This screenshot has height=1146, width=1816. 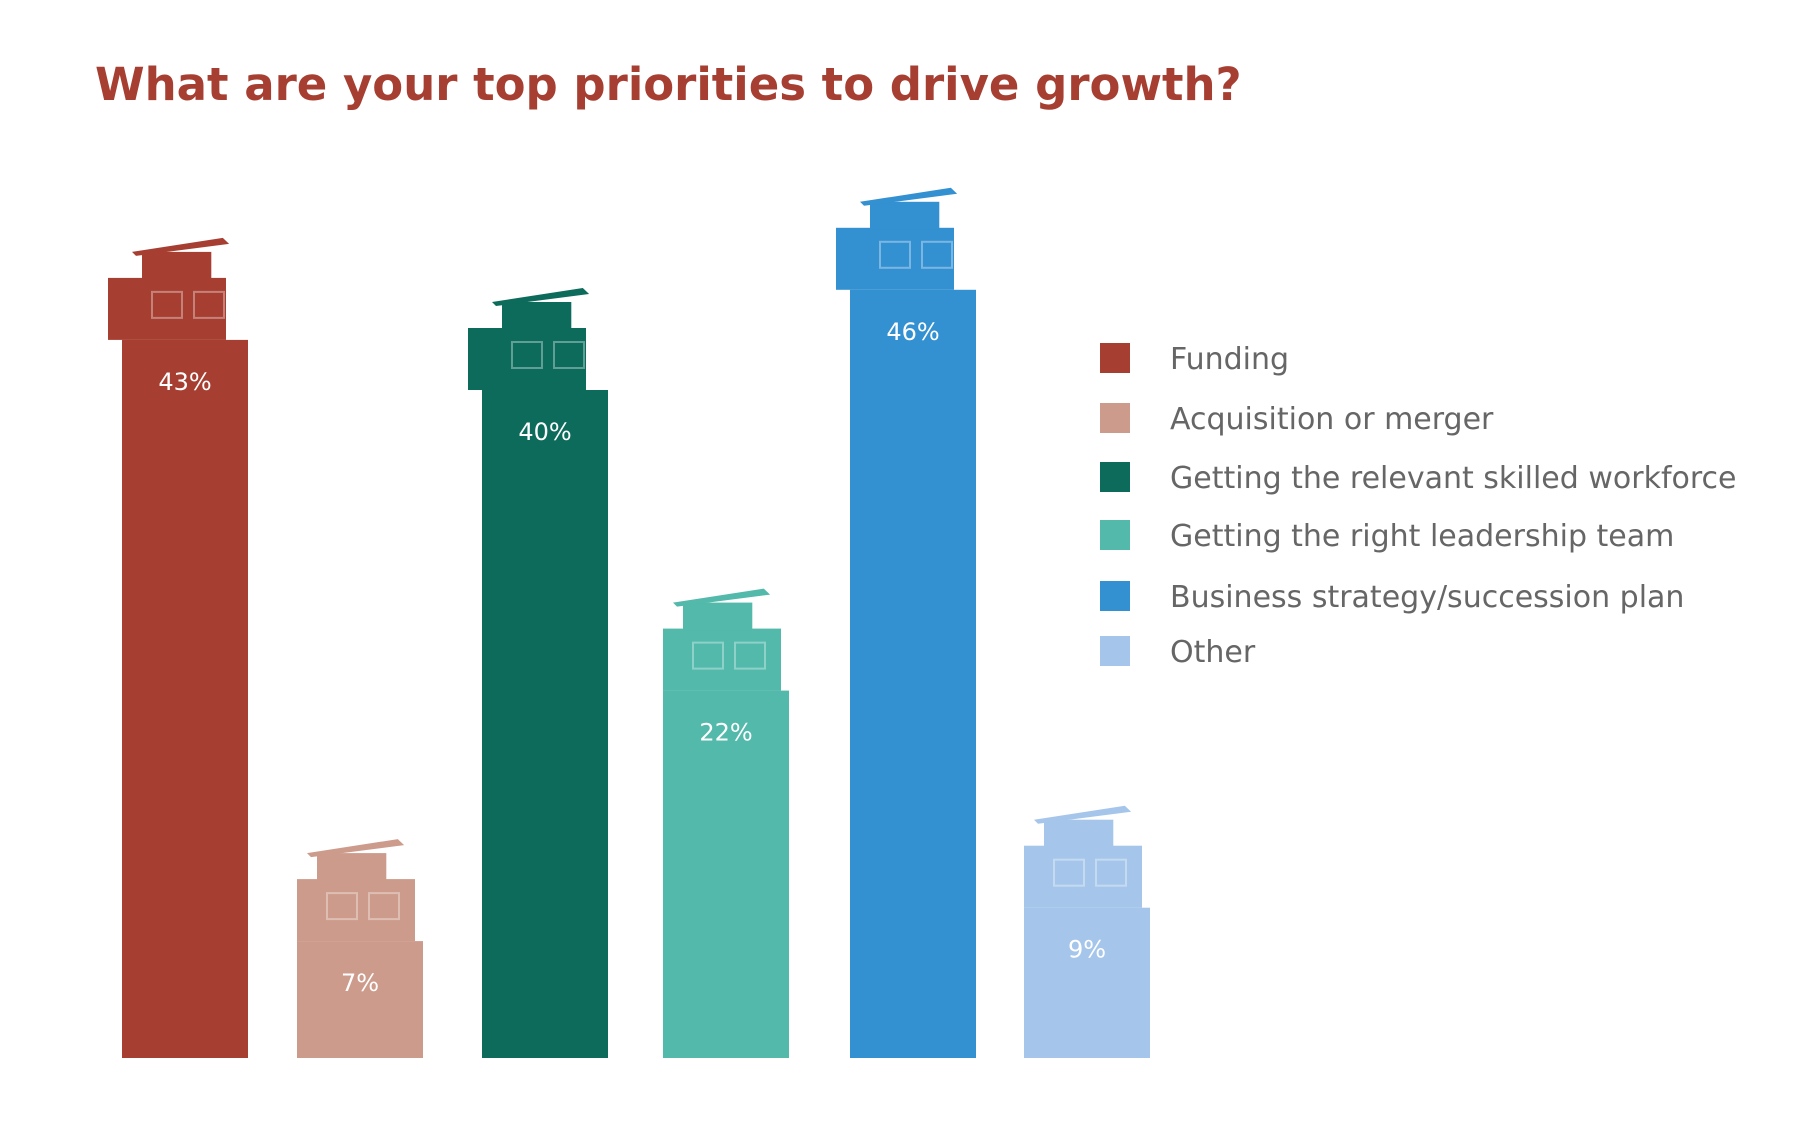 I want to click on roof-slope-getting-the-relevant-skilled-workforce, so click(x=541, y=297).